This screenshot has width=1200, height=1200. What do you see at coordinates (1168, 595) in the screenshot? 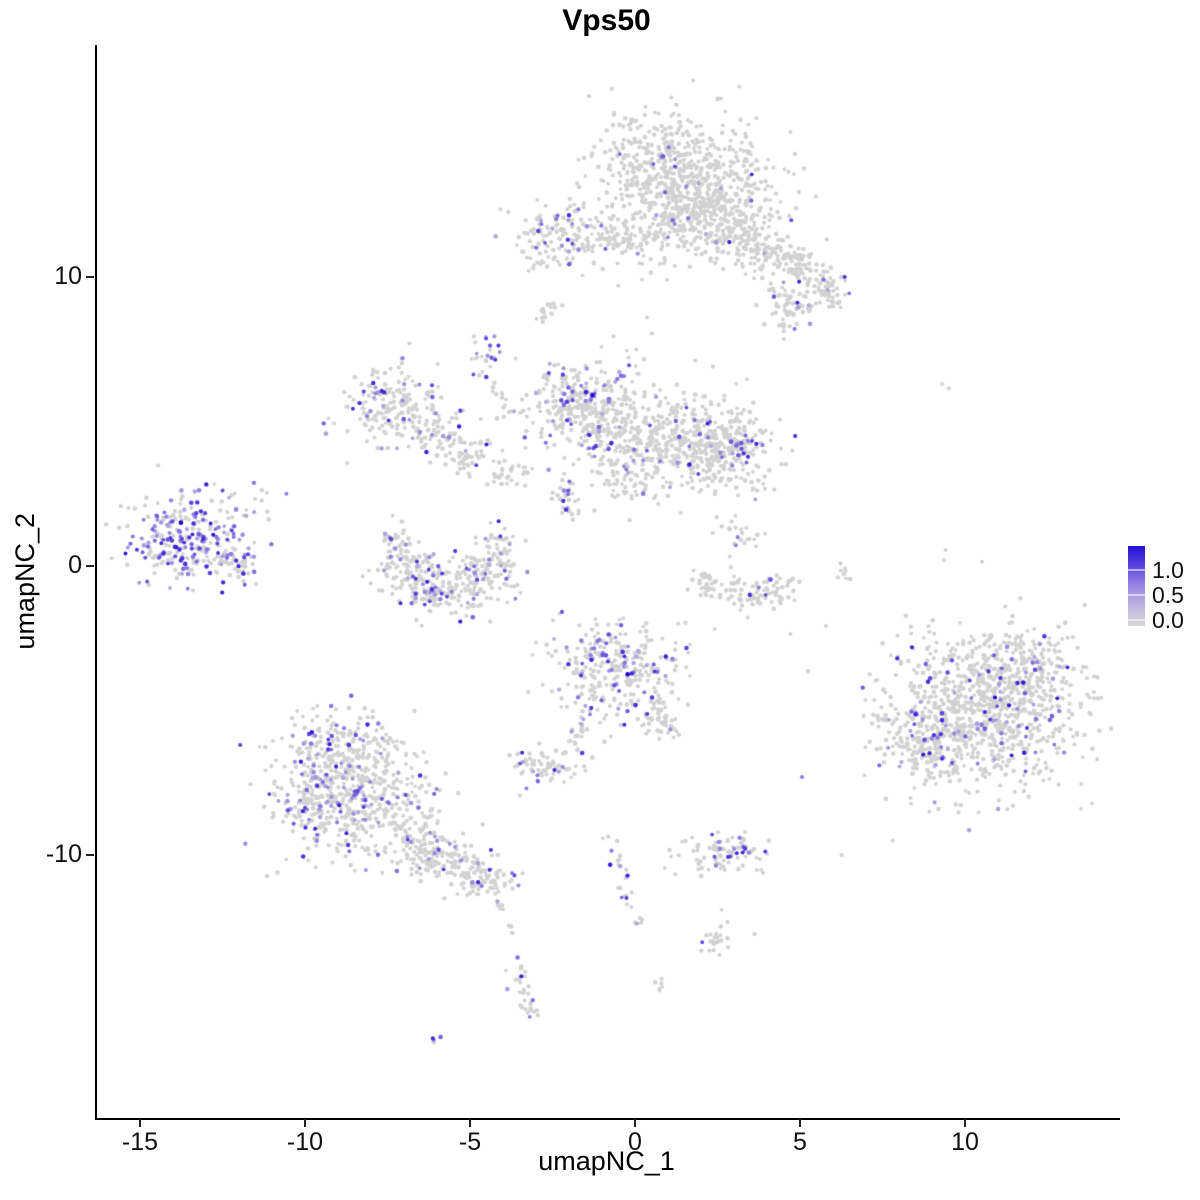
I see `legend-tick-label: 0.5` at bounding box center [1168, 595].